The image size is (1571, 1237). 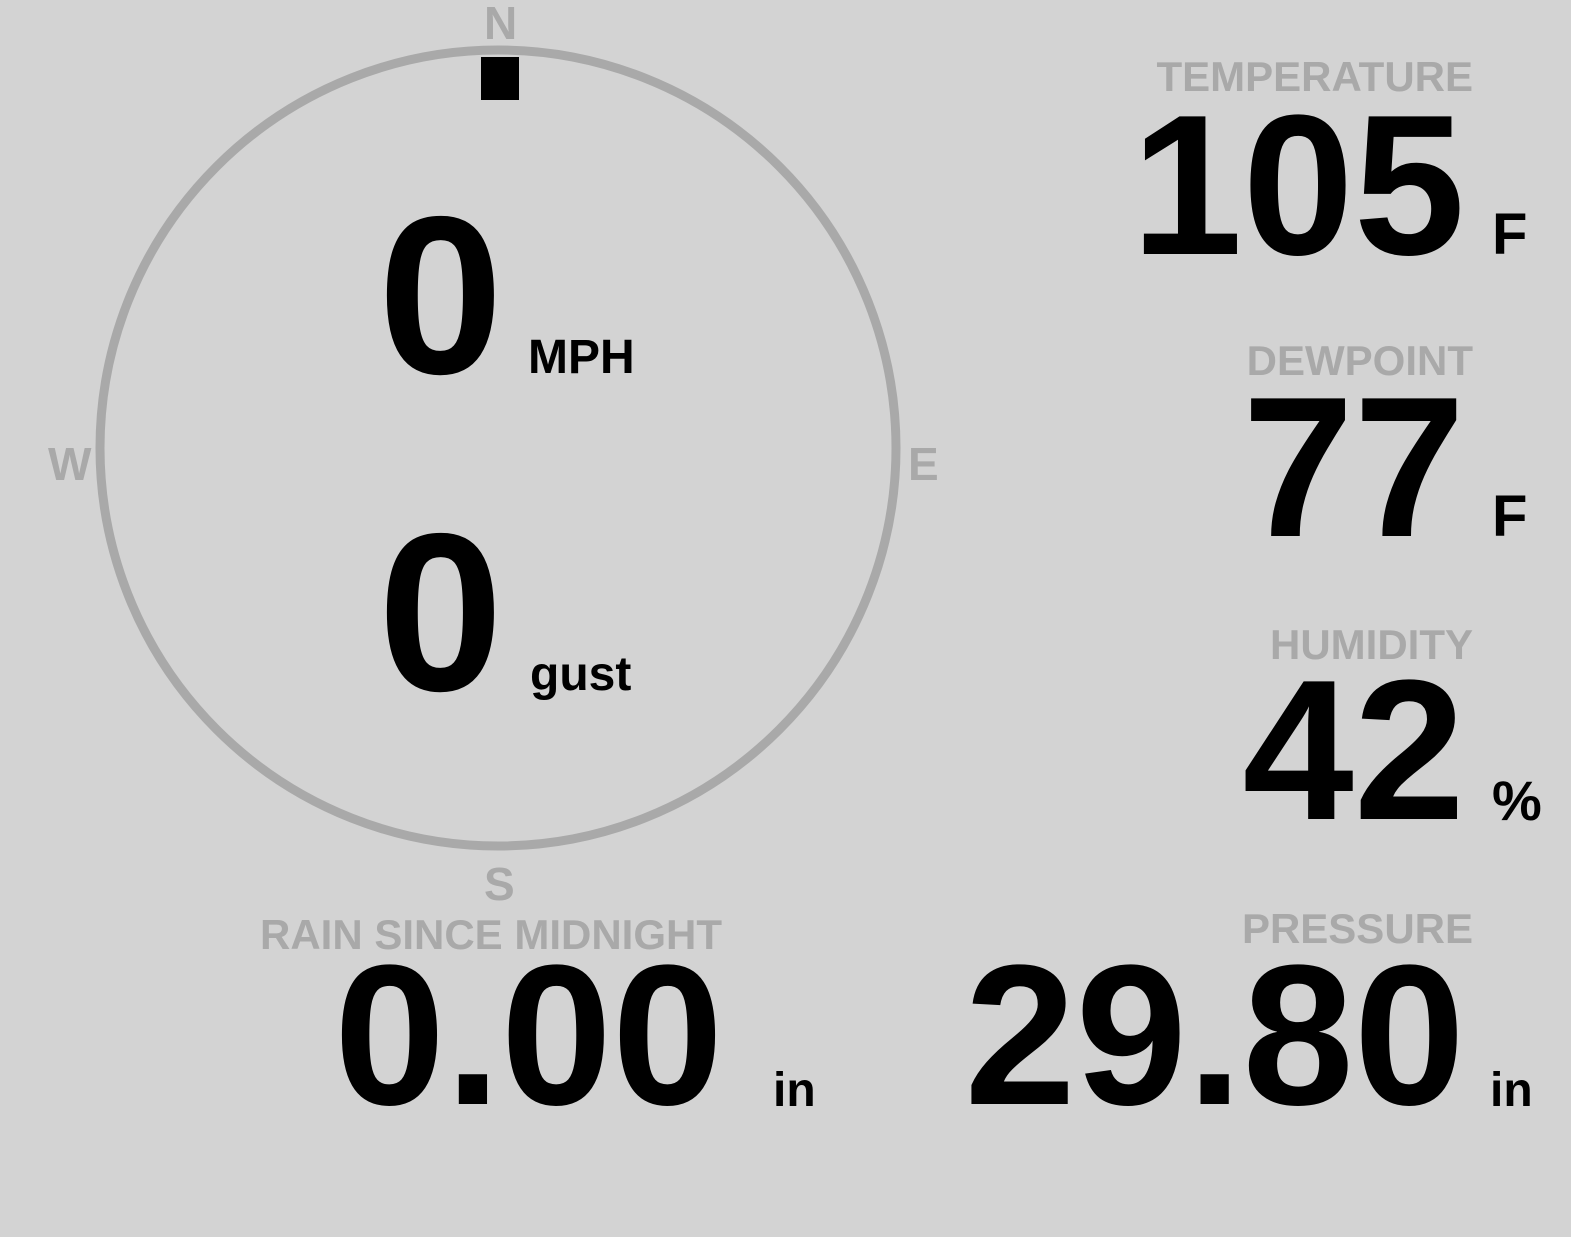 What do you see at coordinates (581, 674) in the screenshot?
I see `wind-gust-unit: gust` at bounding box center [581, 674].